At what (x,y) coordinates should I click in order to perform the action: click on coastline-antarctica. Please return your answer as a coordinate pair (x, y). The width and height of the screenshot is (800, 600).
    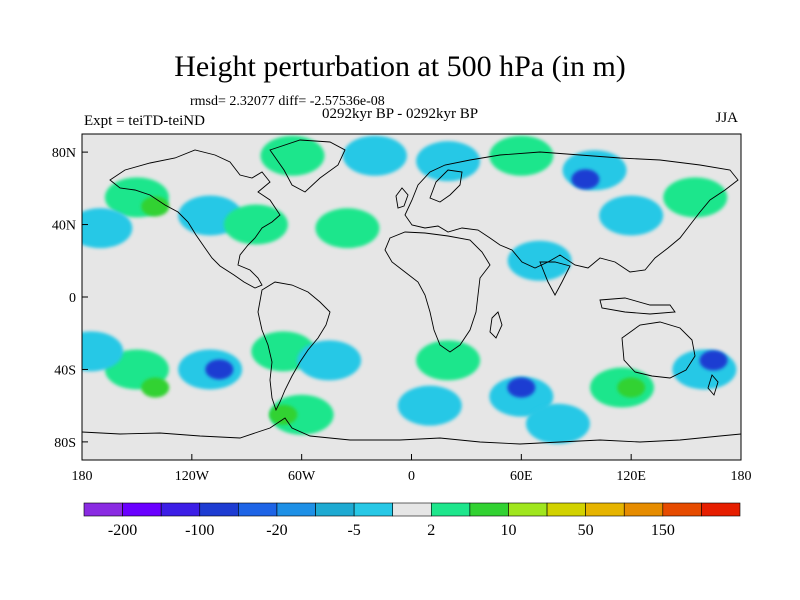
    Looking at the image, I should click on (411, 431).